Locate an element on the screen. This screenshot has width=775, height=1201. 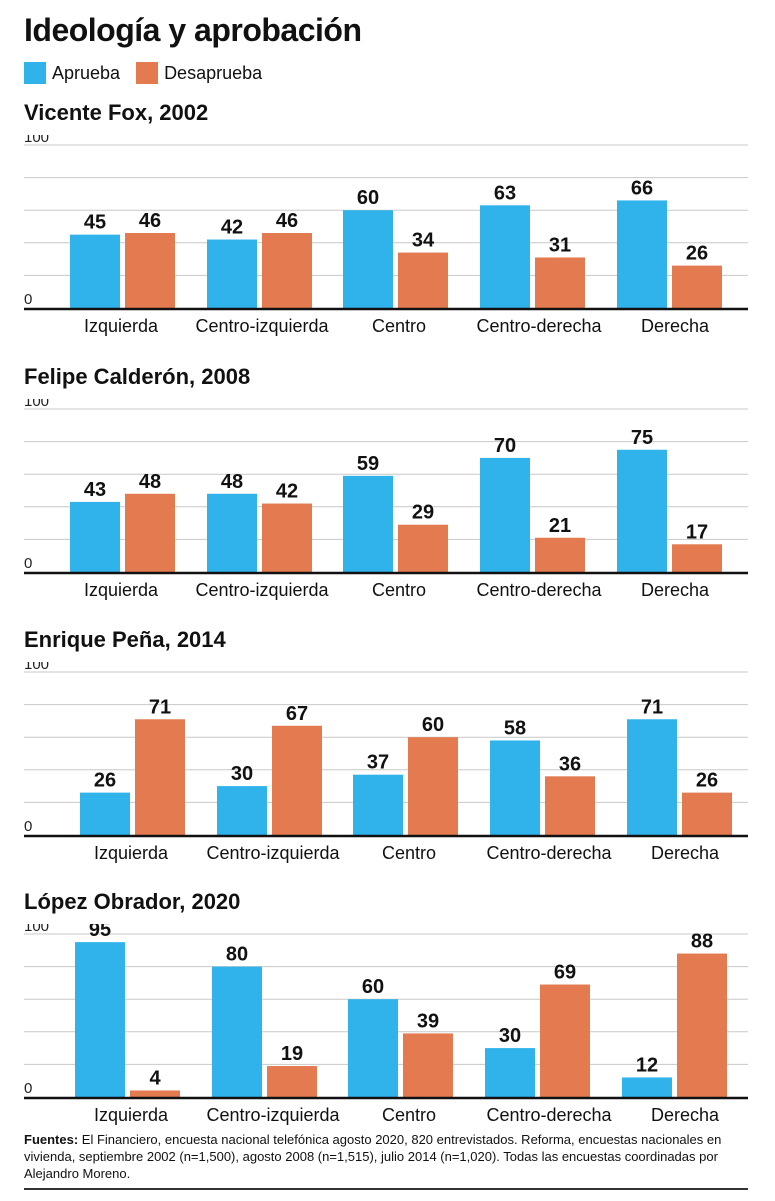
legend: Aprueba Desaprueba is located at coordinates (151, 73).